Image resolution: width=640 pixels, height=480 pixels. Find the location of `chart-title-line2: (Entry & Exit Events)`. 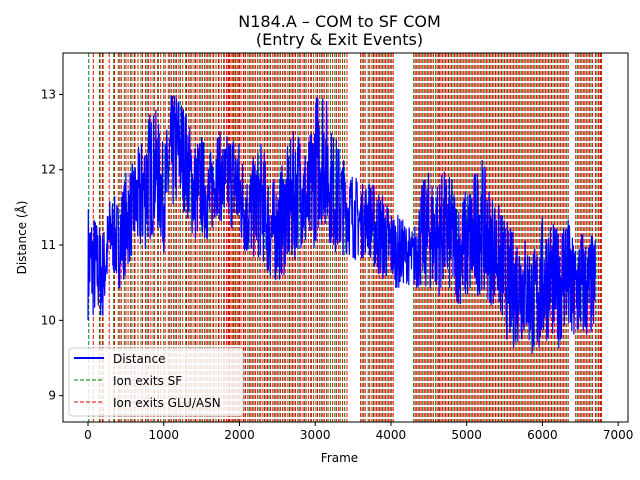

chart-title-line2: (Entry & Exit Events) is located at coordinates (339, 39).